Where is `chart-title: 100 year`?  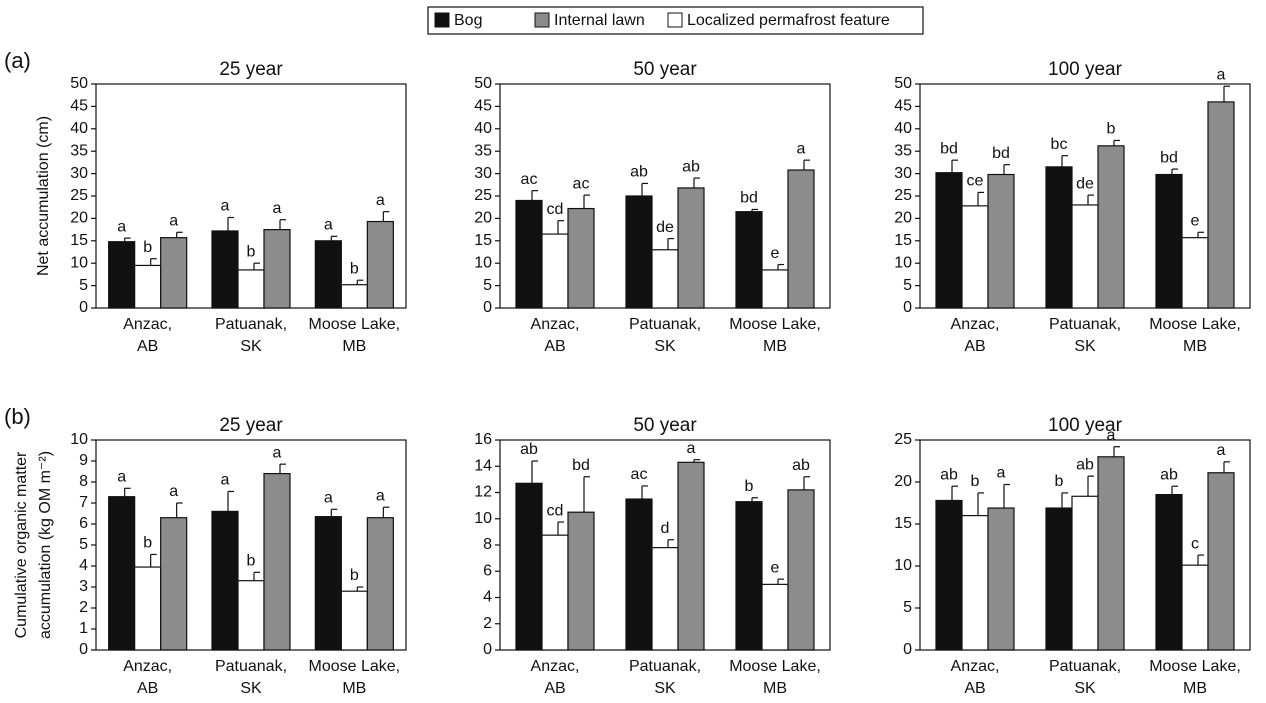 chart-title: 100 year is located at coordinates (1085, 69).